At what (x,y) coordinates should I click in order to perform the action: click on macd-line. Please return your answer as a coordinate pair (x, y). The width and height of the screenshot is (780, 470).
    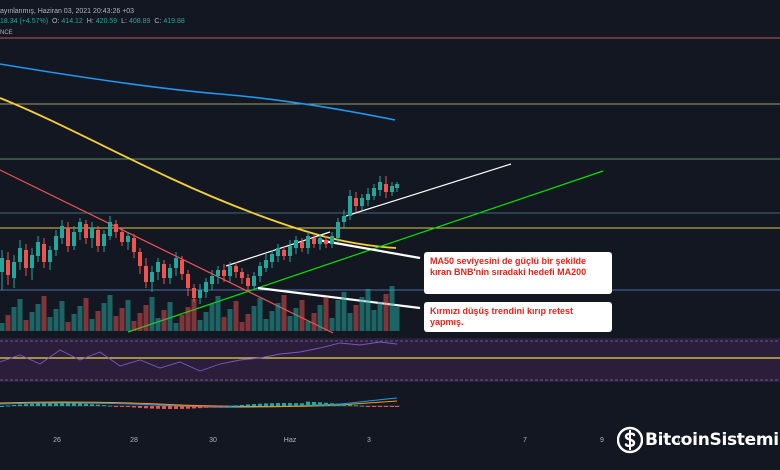
    Looking at the image, I should click on (199, 402).